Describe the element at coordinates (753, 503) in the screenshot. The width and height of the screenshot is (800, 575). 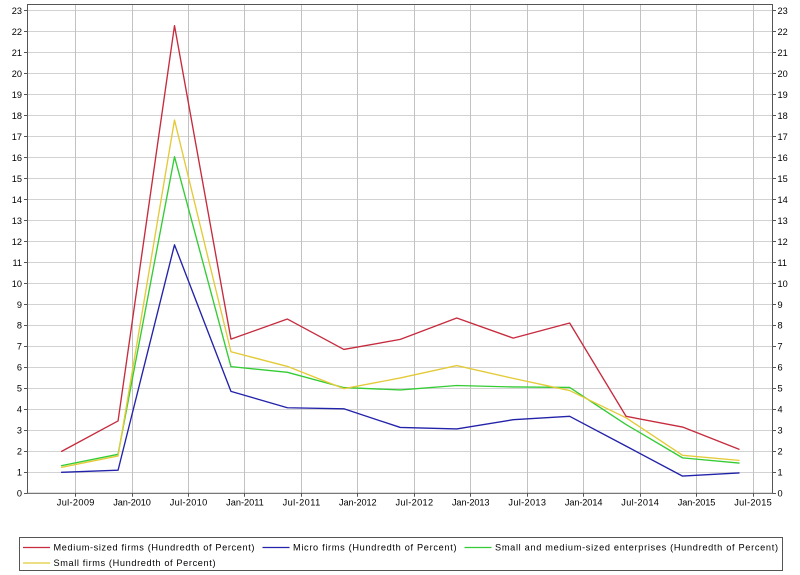
I see `svg-text: Jul-2015` at that location.